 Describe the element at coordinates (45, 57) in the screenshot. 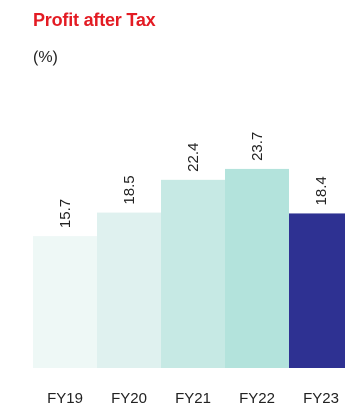

I see `chart-unit-subtitle: (%)` at that location.